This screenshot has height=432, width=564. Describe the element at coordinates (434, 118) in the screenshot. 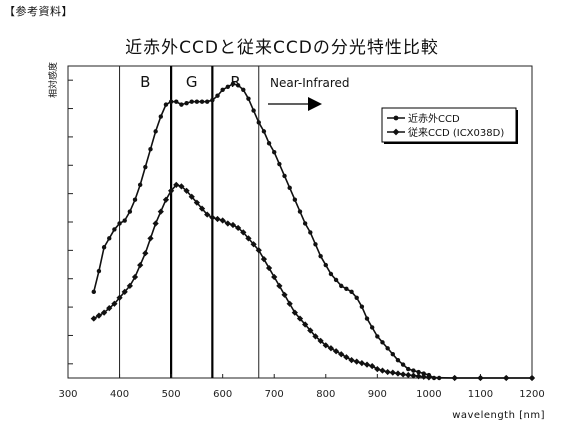

I see `legend-label-1: 近赤外CCD` at that location.